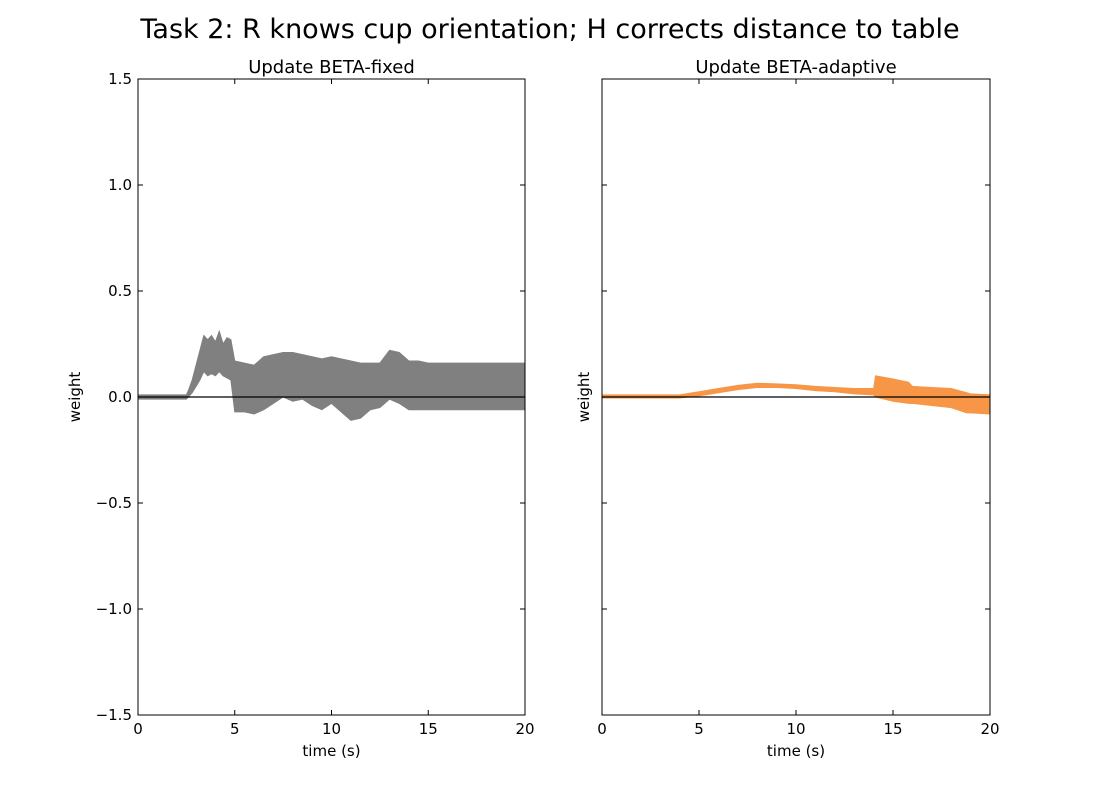 This screenshot has height=796, width=1100. I want to click on y-tick-label: 0.0, so click(120, 397).